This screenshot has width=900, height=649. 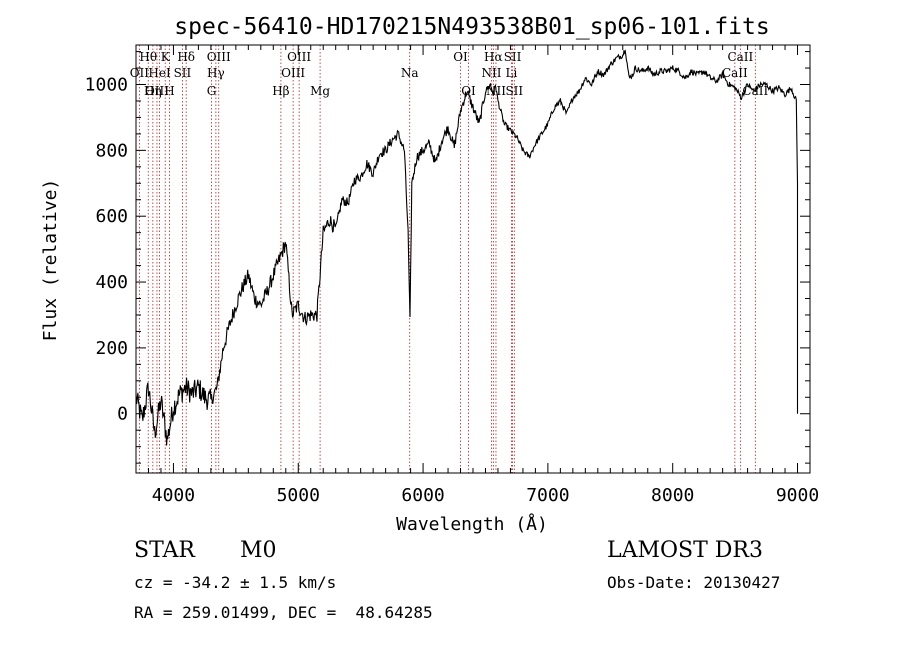 I want to click on line-label-4: H, so click(x=169, y=91).